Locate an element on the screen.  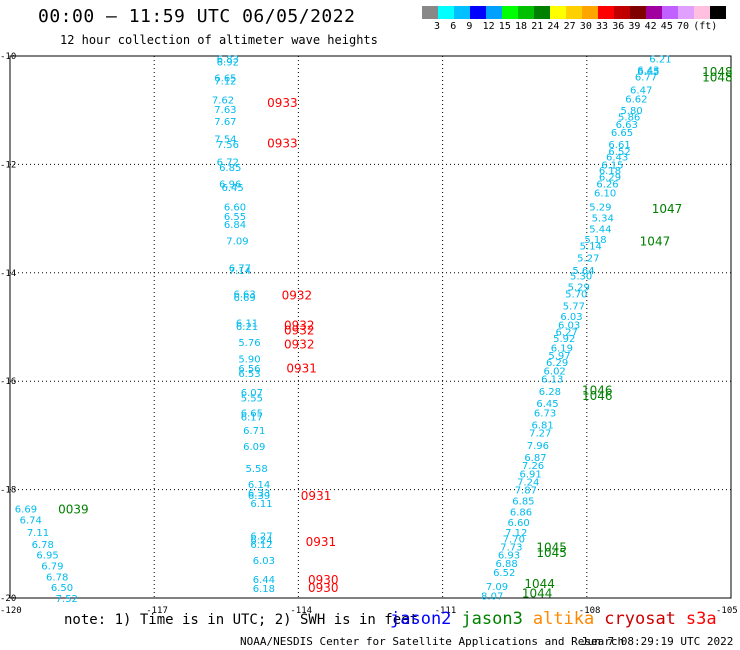
y-tick-label: -18 is located at coordinates (8, 491).